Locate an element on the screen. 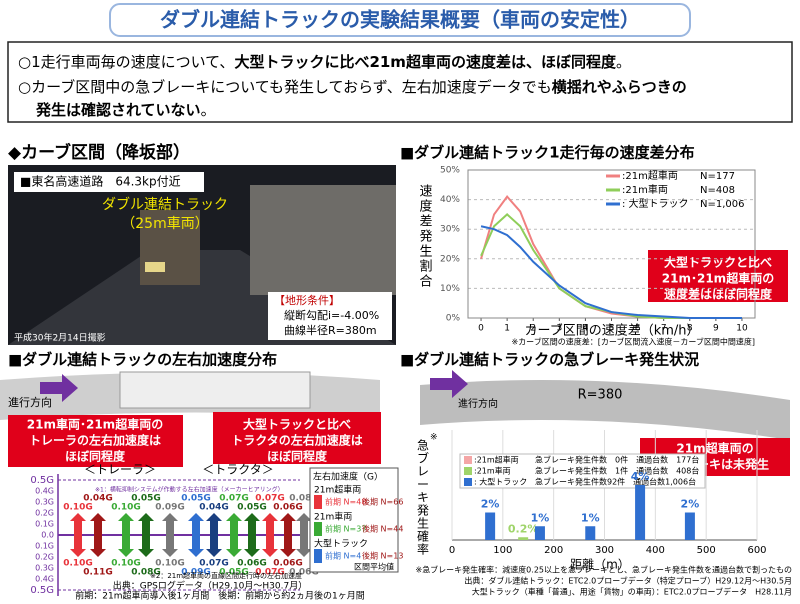 The height and width of the screenshot is (604, 800). x-axis-label: カーブ区間の速度差（km/h） is located at coordinates (611, 331).